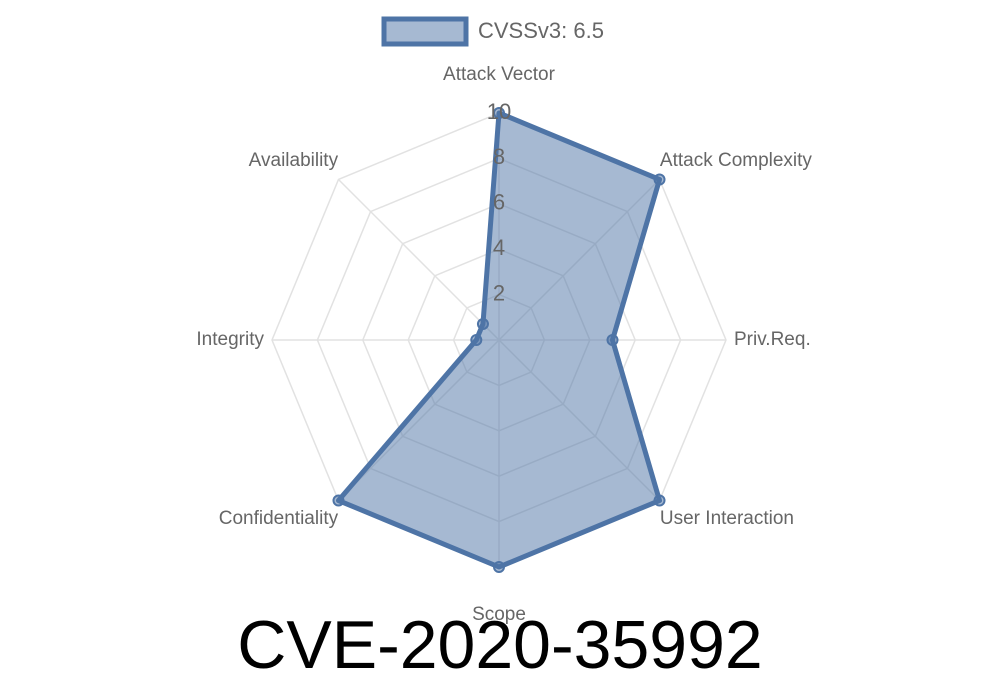 The width and height of the screenshot is (1000, 700). Describe the element at coordinates (772, 339) in the screenshot. I see `axis-label: Priv.Req.` at that location.